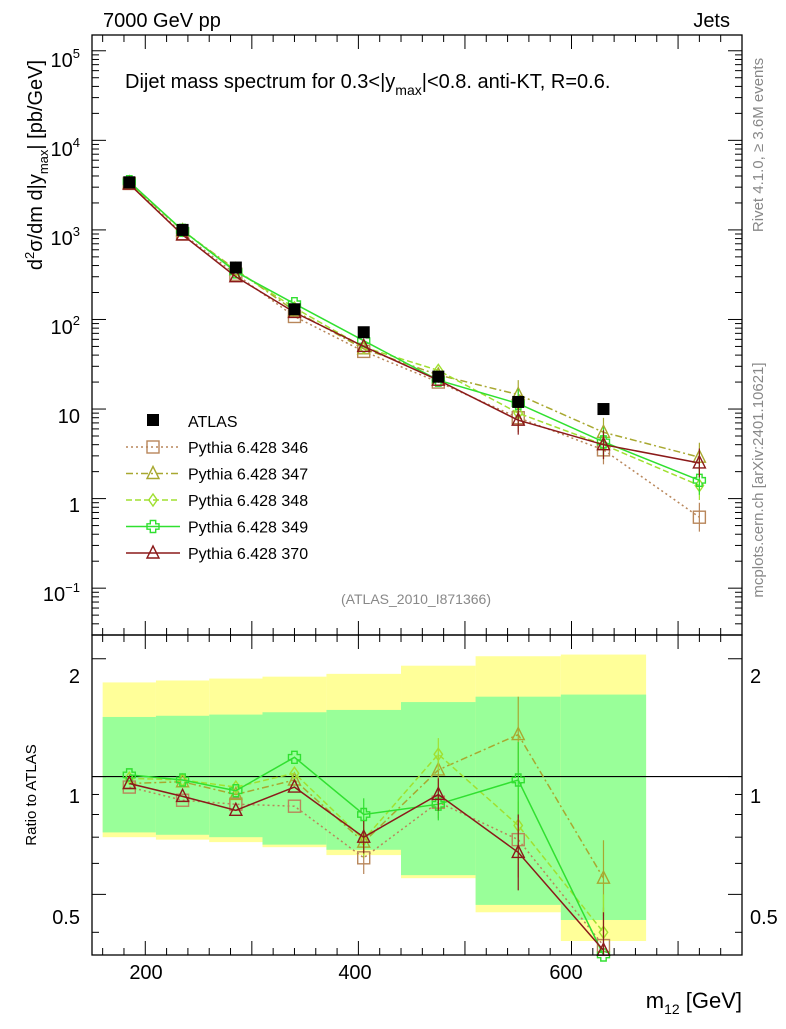  I want to click on xtick-200: 200, so click(145, 973).